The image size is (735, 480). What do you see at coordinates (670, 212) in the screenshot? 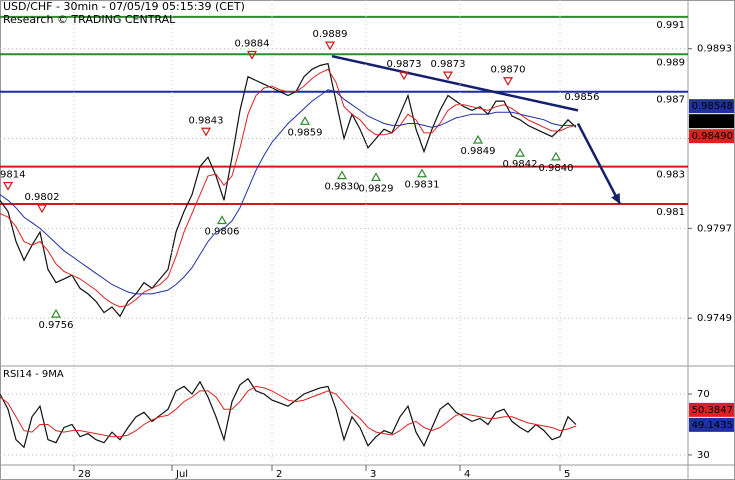
I see `level-label: 0.981` at bounding box center [670, 212].